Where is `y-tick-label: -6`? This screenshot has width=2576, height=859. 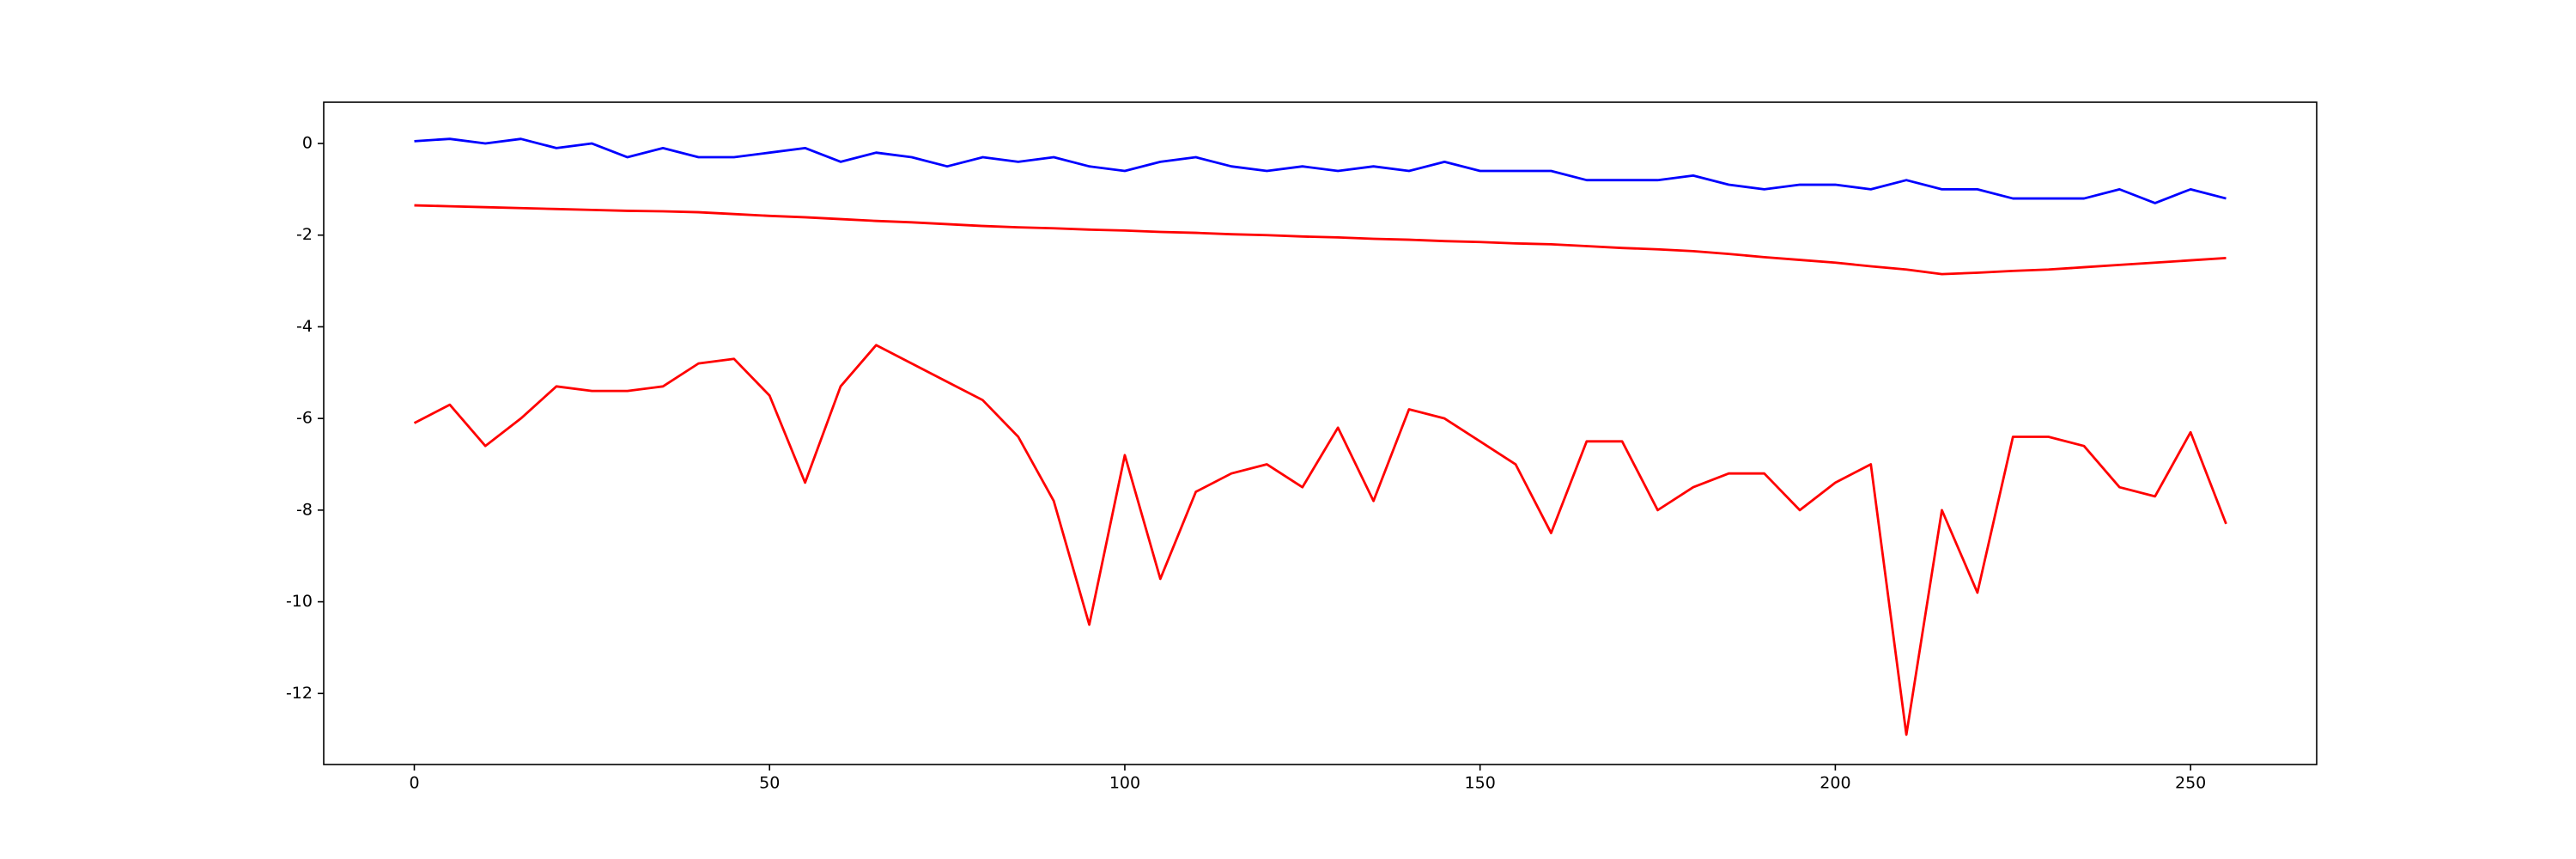 y-tick-label: -6 is located at coordinates (304, 418).